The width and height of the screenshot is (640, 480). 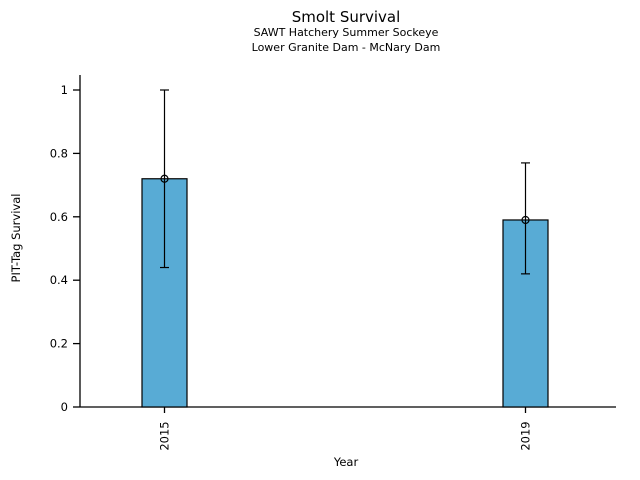 I want to click on y-tick-label: 0.8, so click(x=59, y=153).